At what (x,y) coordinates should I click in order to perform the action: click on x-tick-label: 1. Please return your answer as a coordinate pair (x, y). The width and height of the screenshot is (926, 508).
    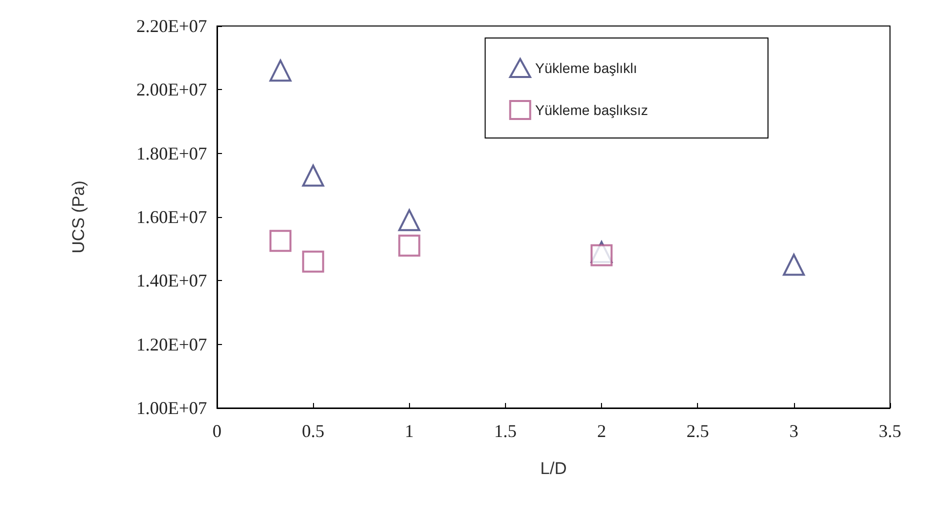
    Looking at the image, I should click on (409, 431).